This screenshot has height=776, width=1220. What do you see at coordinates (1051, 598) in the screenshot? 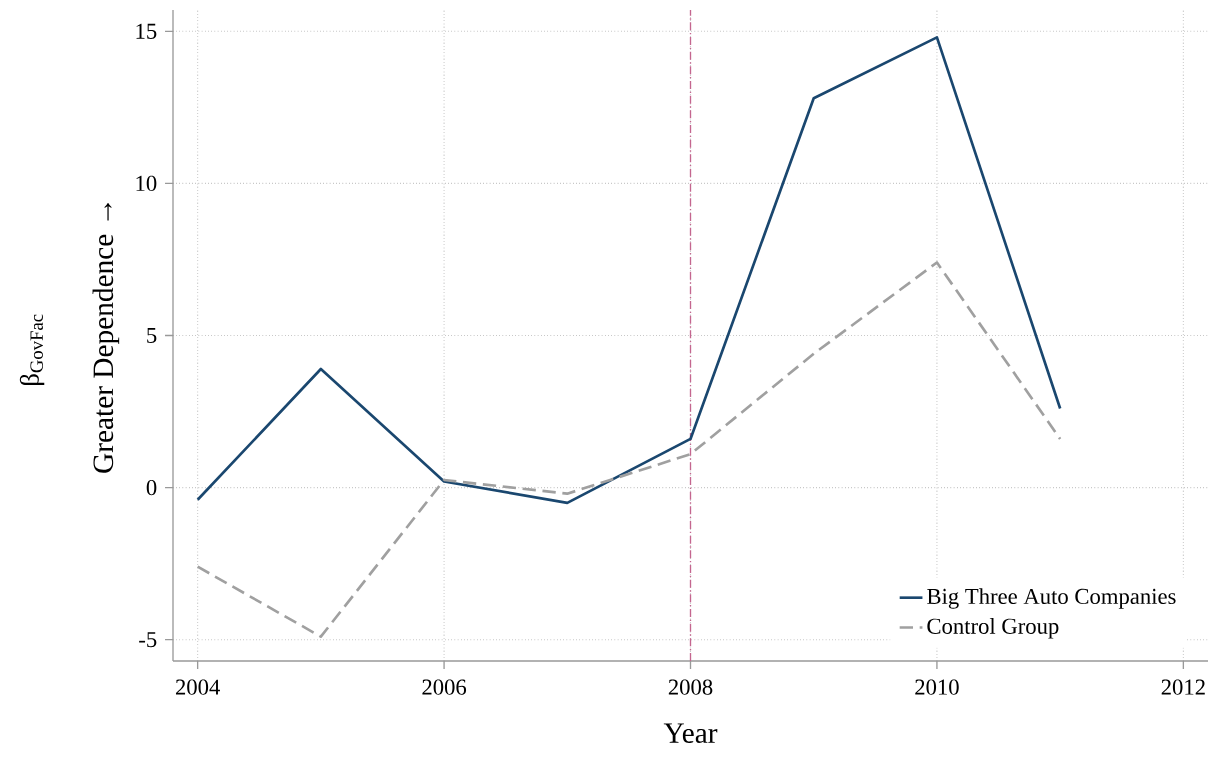
I see `legend-label: Big Three Auto Companies` at bounding box center [1051, 598].